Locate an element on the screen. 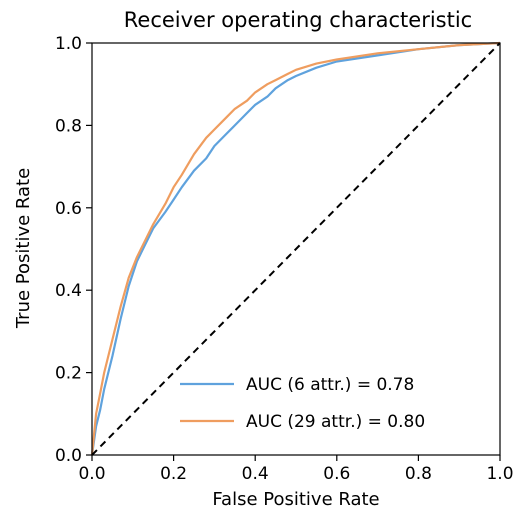  y-tick-label: 0.8 is located at coordinates (68, 126).